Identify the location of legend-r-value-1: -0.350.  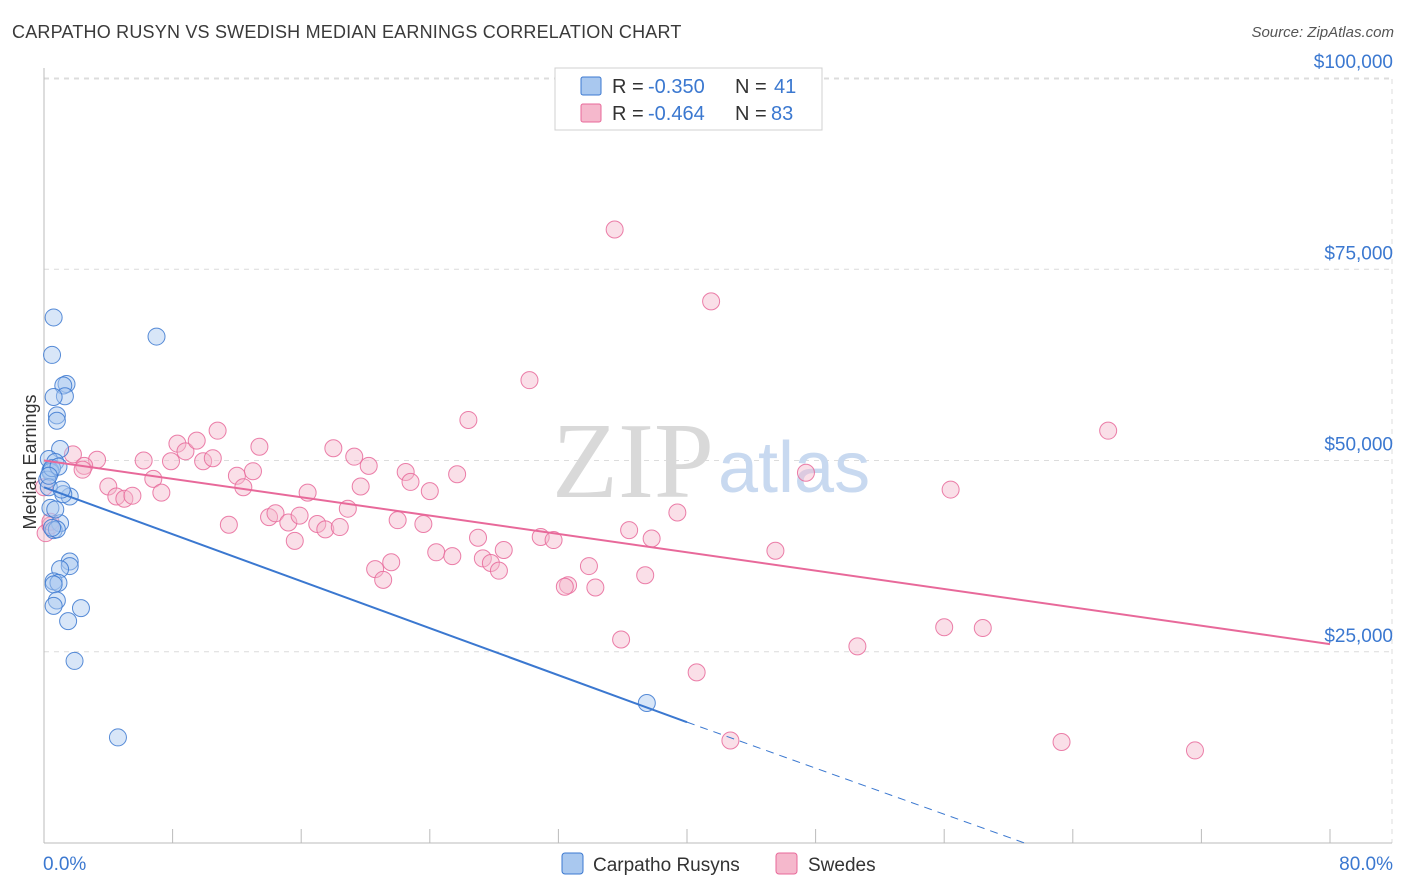
(676, 87).